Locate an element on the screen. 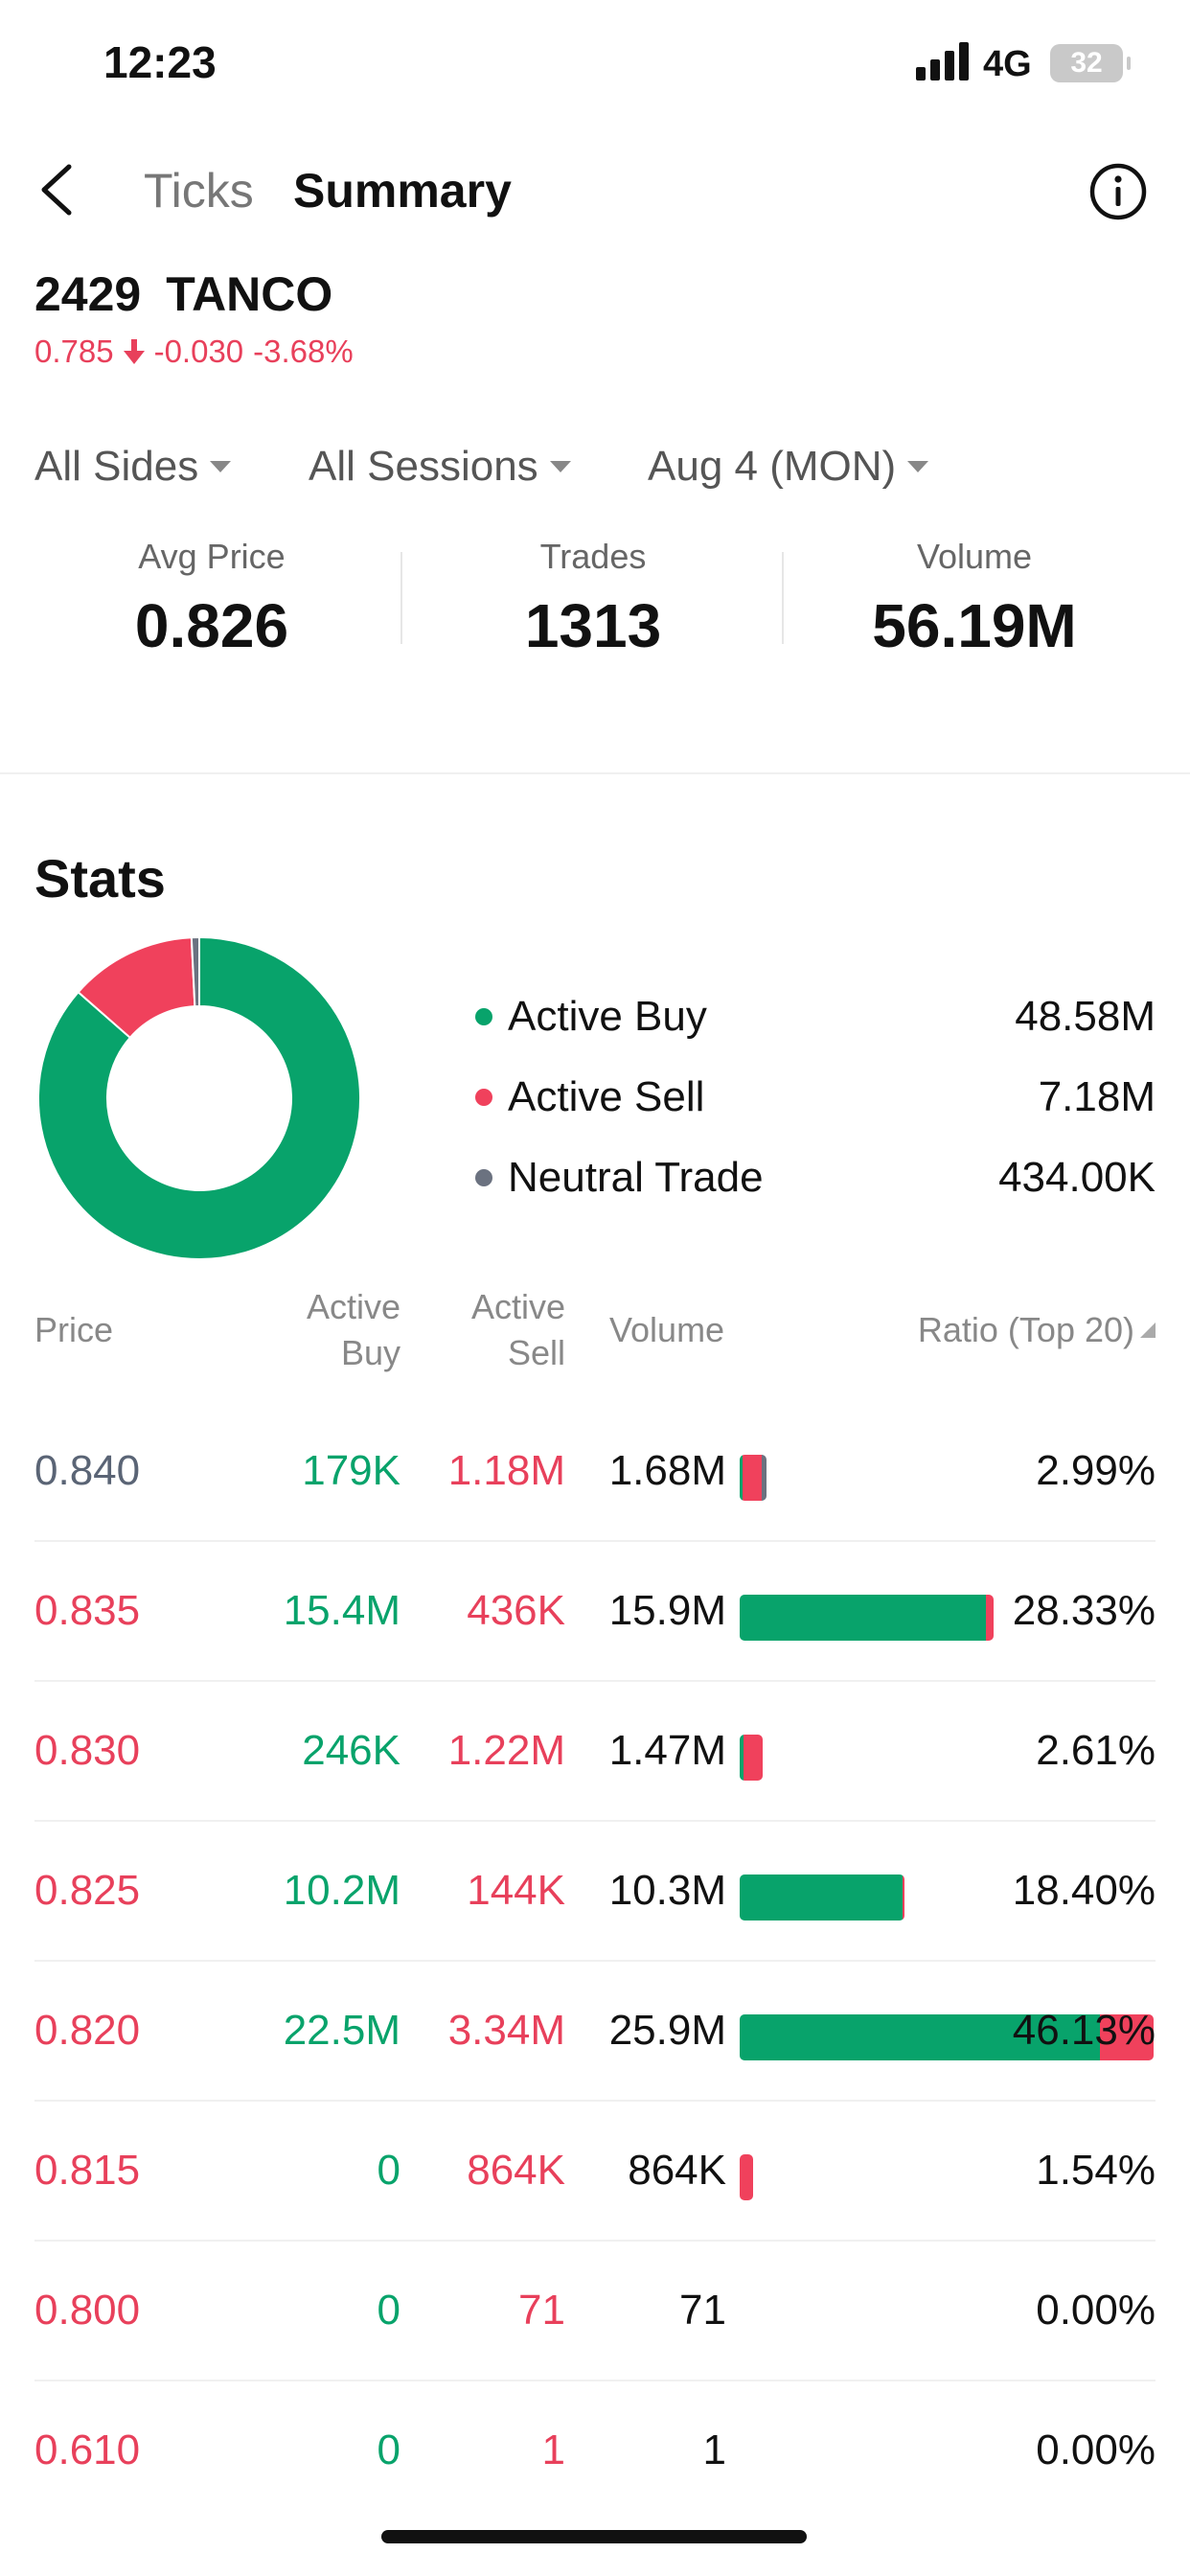 The height and width of the screenshot is (2576, 1190). price-cell: 0.830 is located at coordinates (88, 1750).